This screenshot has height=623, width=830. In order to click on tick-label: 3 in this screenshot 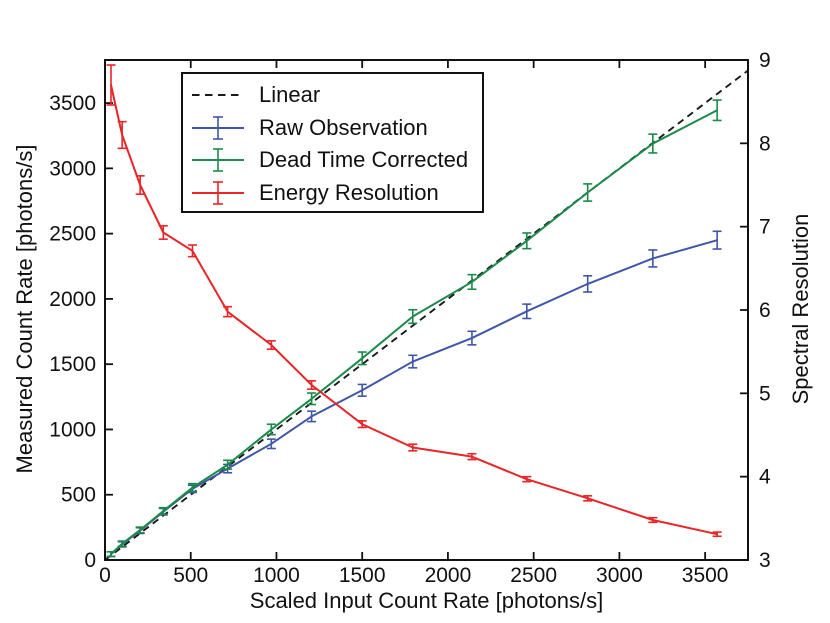, I will do `click(765, 560)`.